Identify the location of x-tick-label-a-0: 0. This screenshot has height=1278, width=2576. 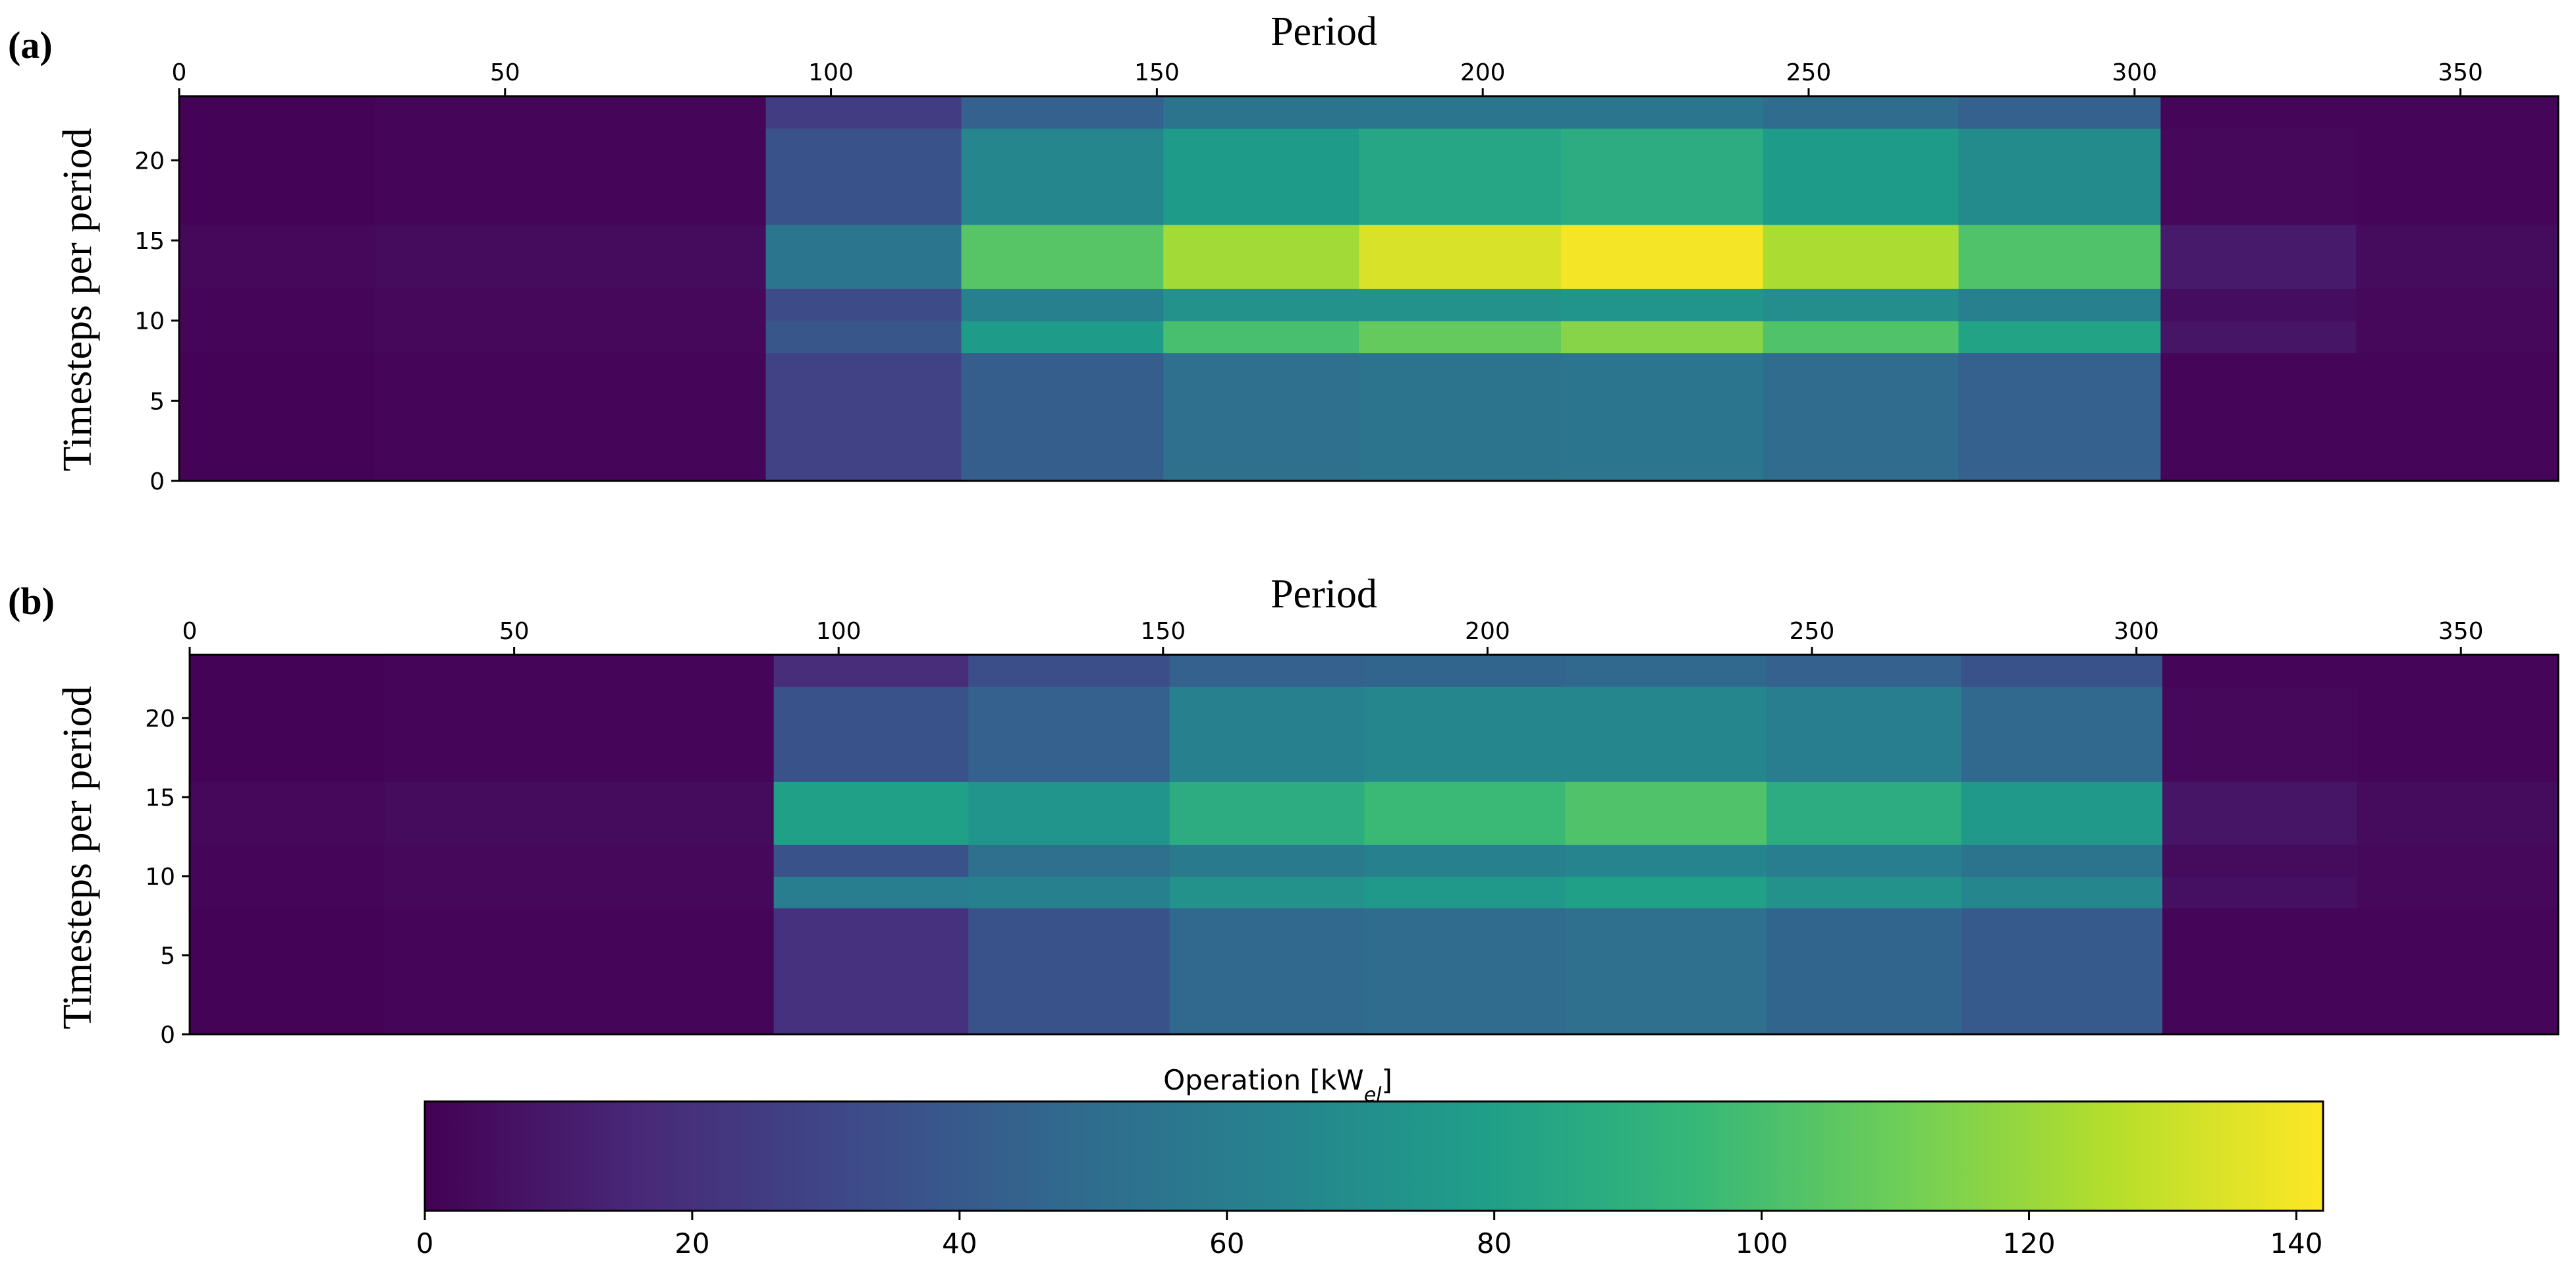
(179, 72).